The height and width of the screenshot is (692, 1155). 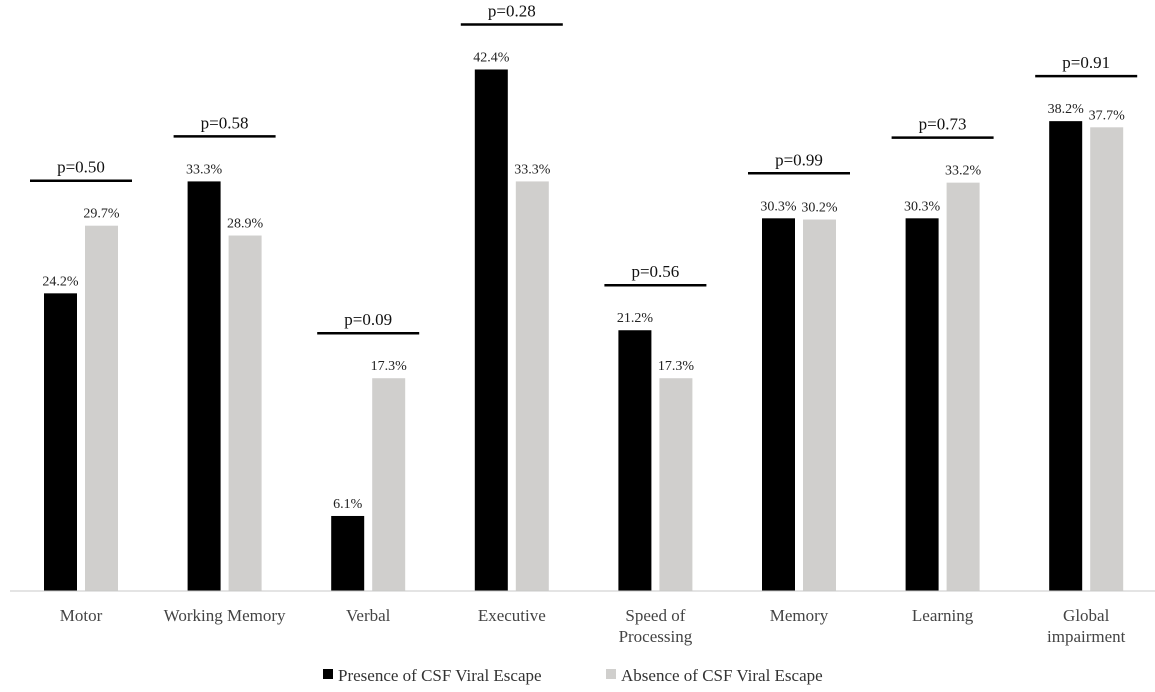 What do you see at coordinates (1086, 615) in the screenshot?
I see `category-label-7-line-0: Global` at bounding box center [1086, 615].